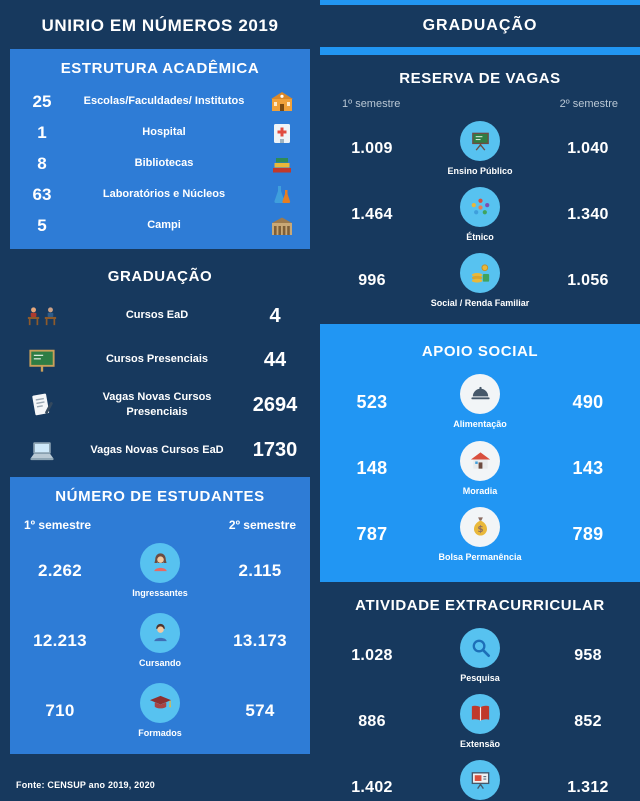  I want to click on stat-center: $ Bolsa Permanência, so click(480, 534).